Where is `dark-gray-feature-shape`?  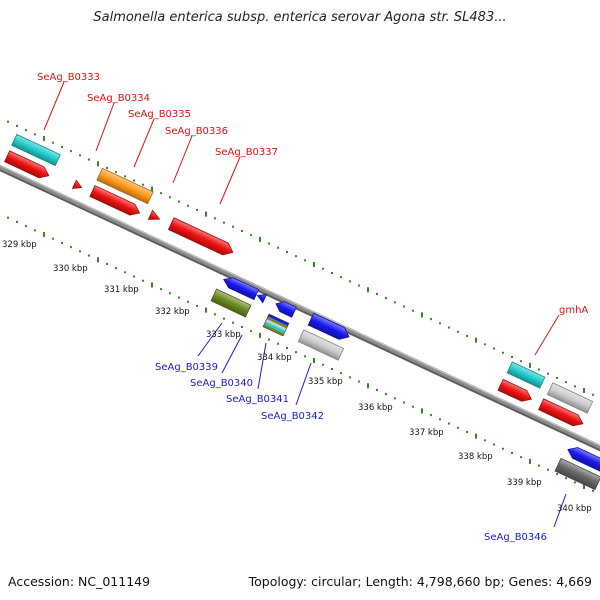 dark-gray-feature-shape is located at coordinates (577, 474).